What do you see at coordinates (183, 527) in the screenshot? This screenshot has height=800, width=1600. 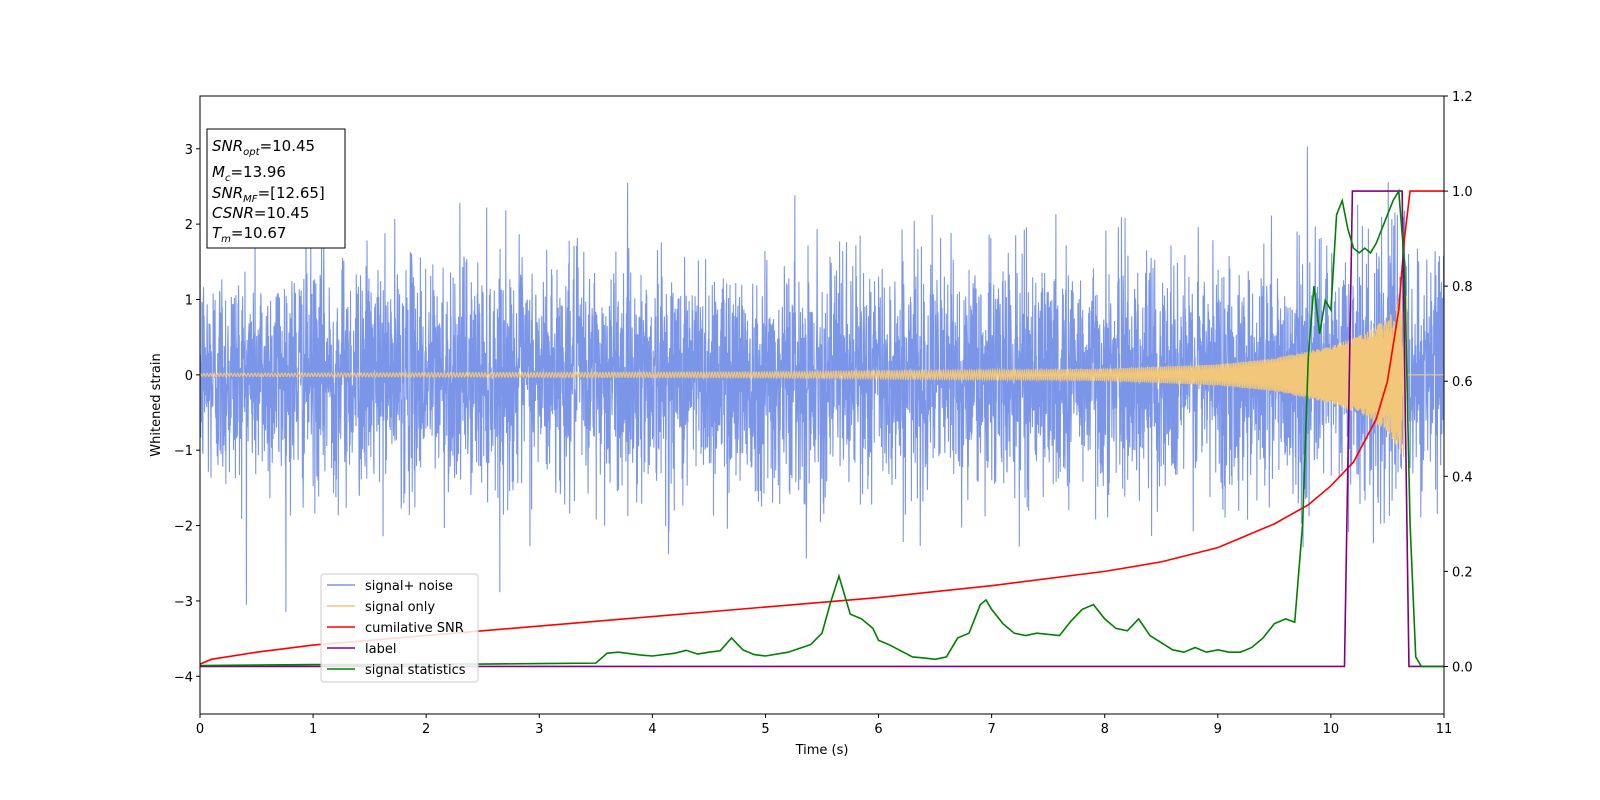 I see `y-left-tick-label: −2` at bounding box center [183, 527].